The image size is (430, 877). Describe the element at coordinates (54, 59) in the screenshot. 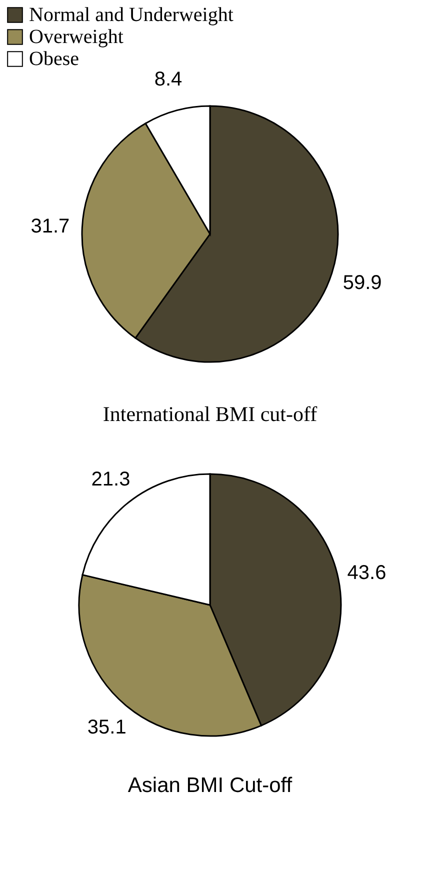

I see `legend-label: Obese` at that location.